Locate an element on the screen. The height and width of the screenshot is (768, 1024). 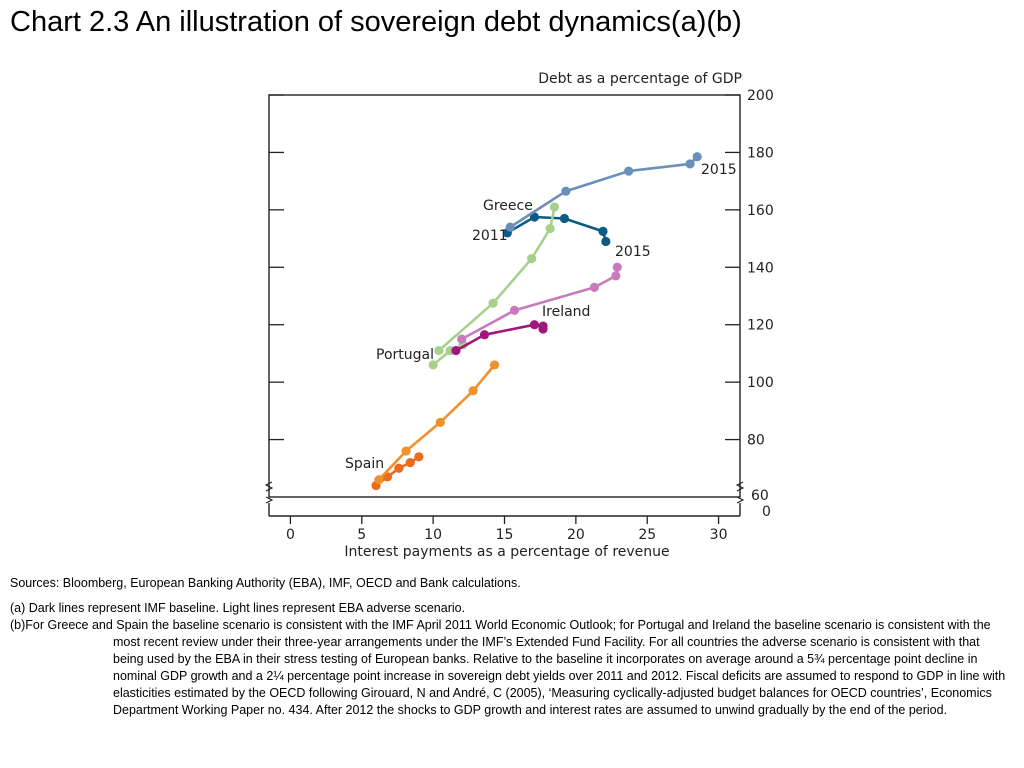
x-tick-label: 5 is located at coordinates (361, 535).